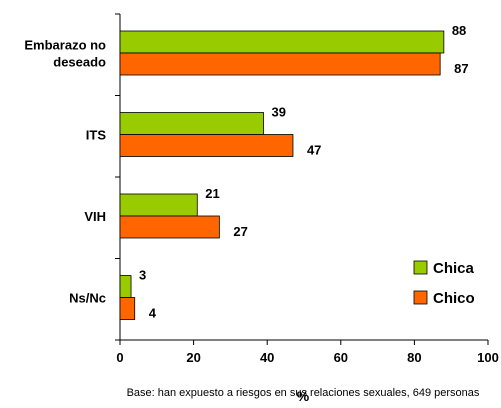 This screenshot has height=408, width=501. What do you see at coordinates (454, 268) in the screenshot?
I see `legend-label-chica: Chica` at bounding box center [454, 268].